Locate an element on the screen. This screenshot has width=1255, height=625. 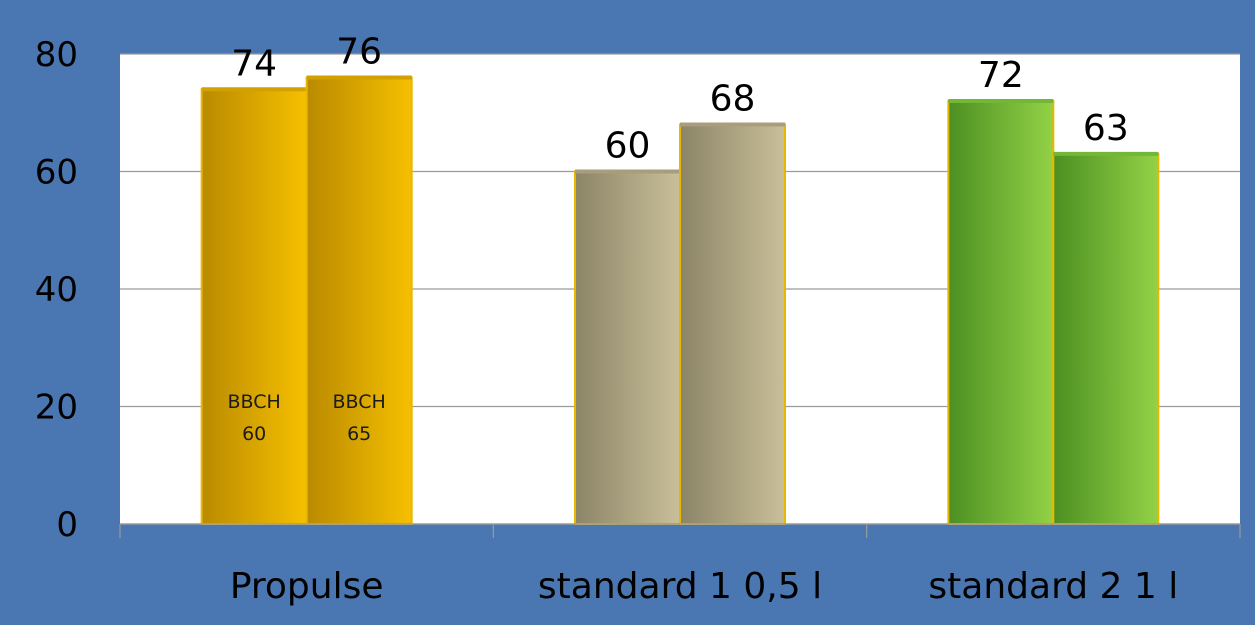
data-label: 63 is located at coordinates (1106, 128).